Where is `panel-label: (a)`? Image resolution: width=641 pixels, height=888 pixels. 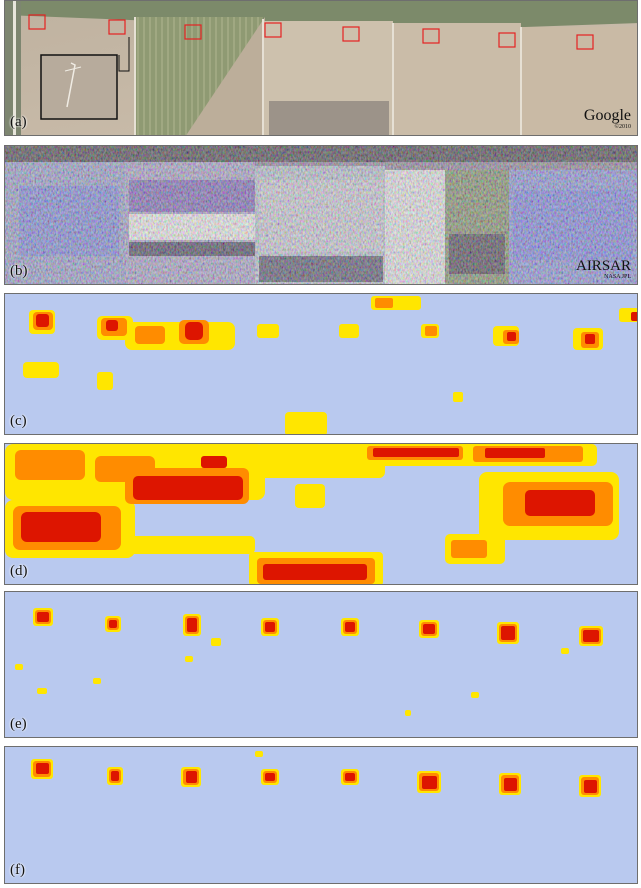 panel-label: (a) is located at coordinates (18, 122).